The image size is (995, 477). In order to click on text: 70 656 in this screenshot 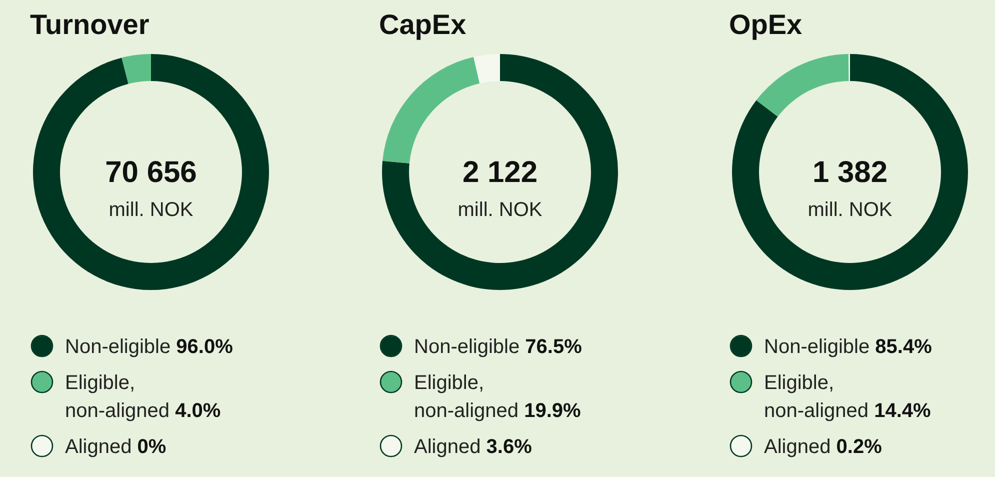, I will do `click(151, 172)`.